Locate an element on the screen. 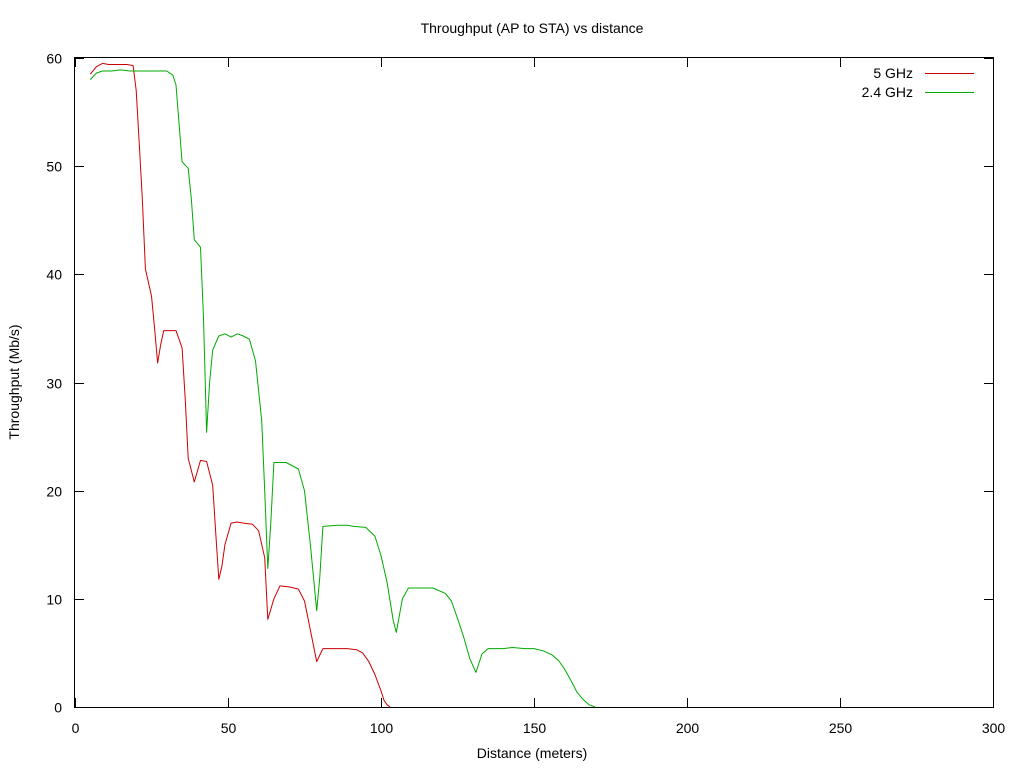 This screenshot has height=773, width=1024. x-tick-labels: 0 50 100 150 200 250 300 is located at coordinates (539, 728).